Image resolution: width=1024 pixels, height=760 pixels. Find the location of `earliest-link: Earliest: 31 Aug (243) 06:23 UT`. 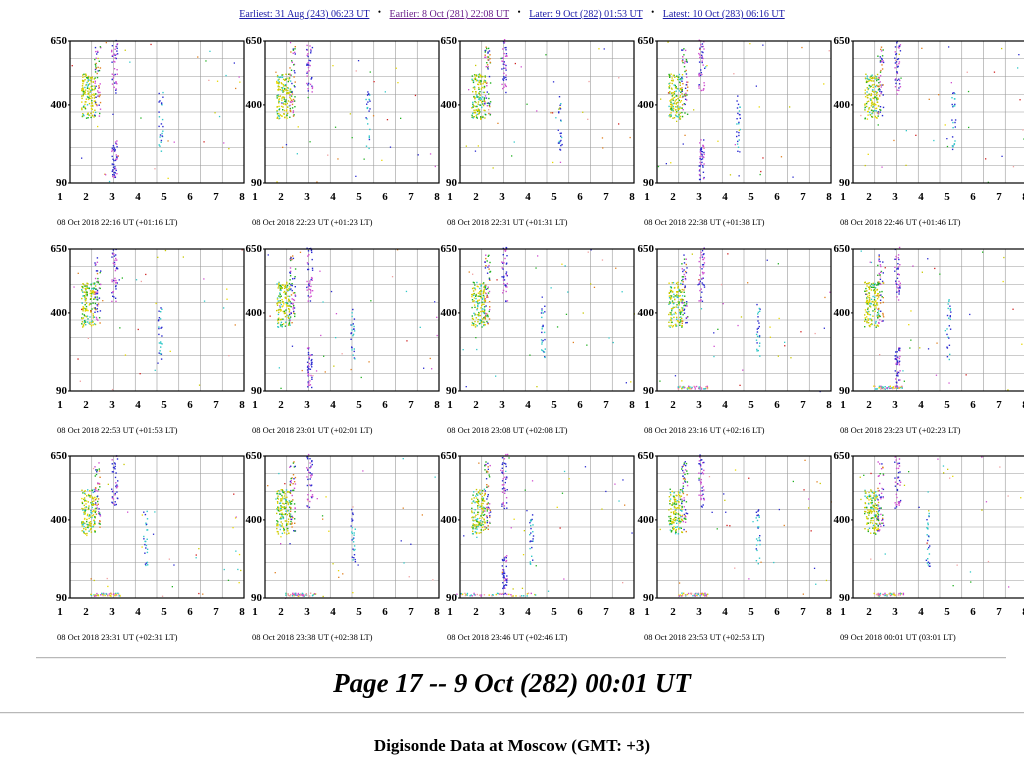

earliest-link: Earliest: 31 Aug (243) 06:23 UT is located at coordinates (304, 14).